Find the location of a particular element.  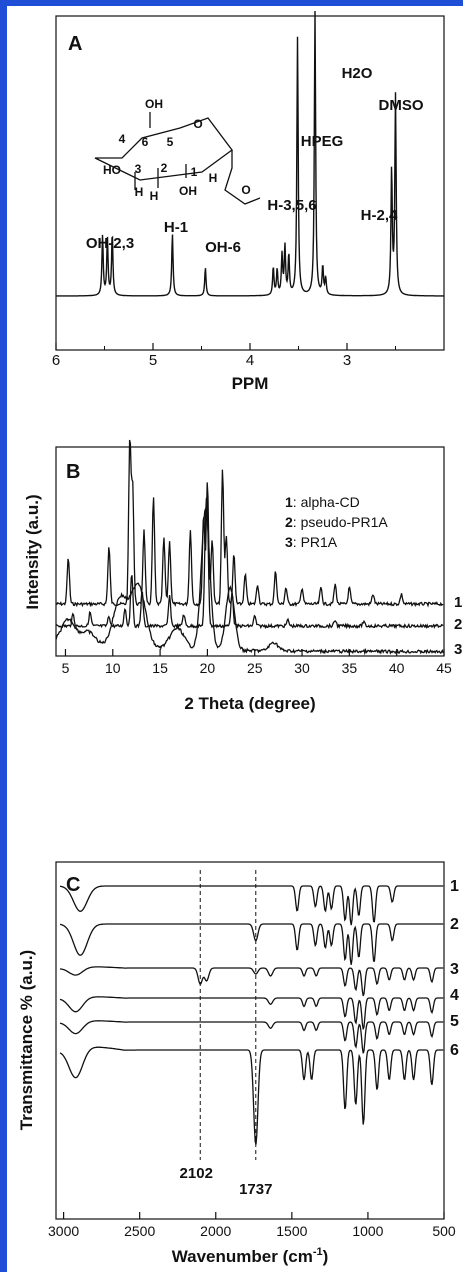

peak-label: H2O is located at coordinates (357, 73).